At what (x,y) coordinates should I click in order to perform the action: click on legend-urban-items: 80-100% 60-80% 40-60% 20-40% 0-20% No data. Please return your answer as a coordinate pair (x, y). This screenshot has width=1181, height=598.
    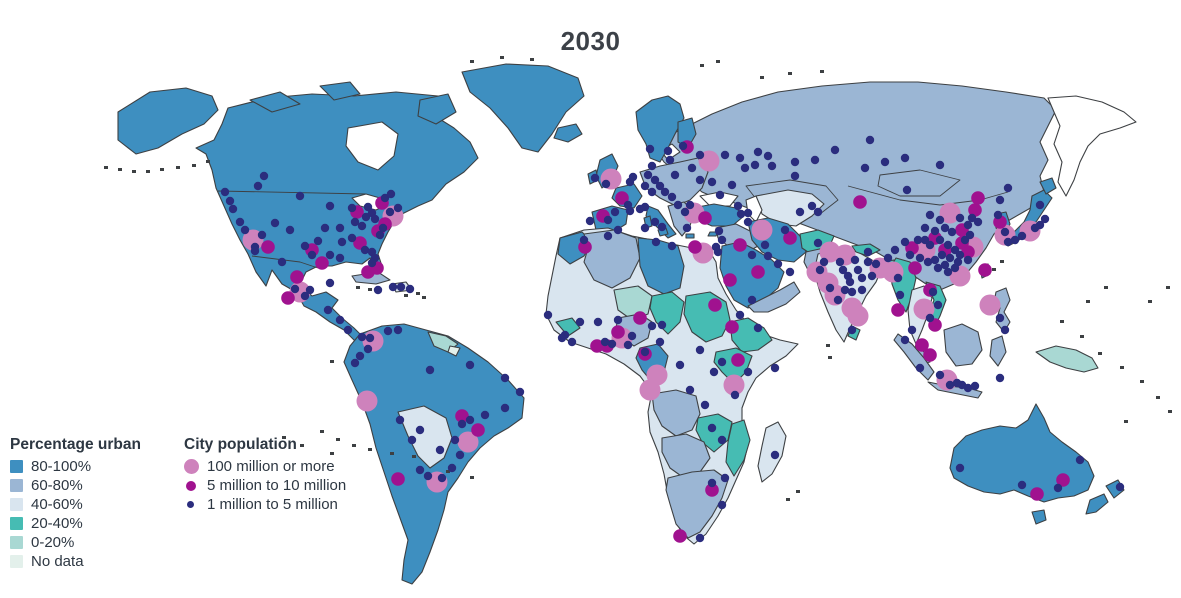
    Looking at the image, I should click on (84, 514).